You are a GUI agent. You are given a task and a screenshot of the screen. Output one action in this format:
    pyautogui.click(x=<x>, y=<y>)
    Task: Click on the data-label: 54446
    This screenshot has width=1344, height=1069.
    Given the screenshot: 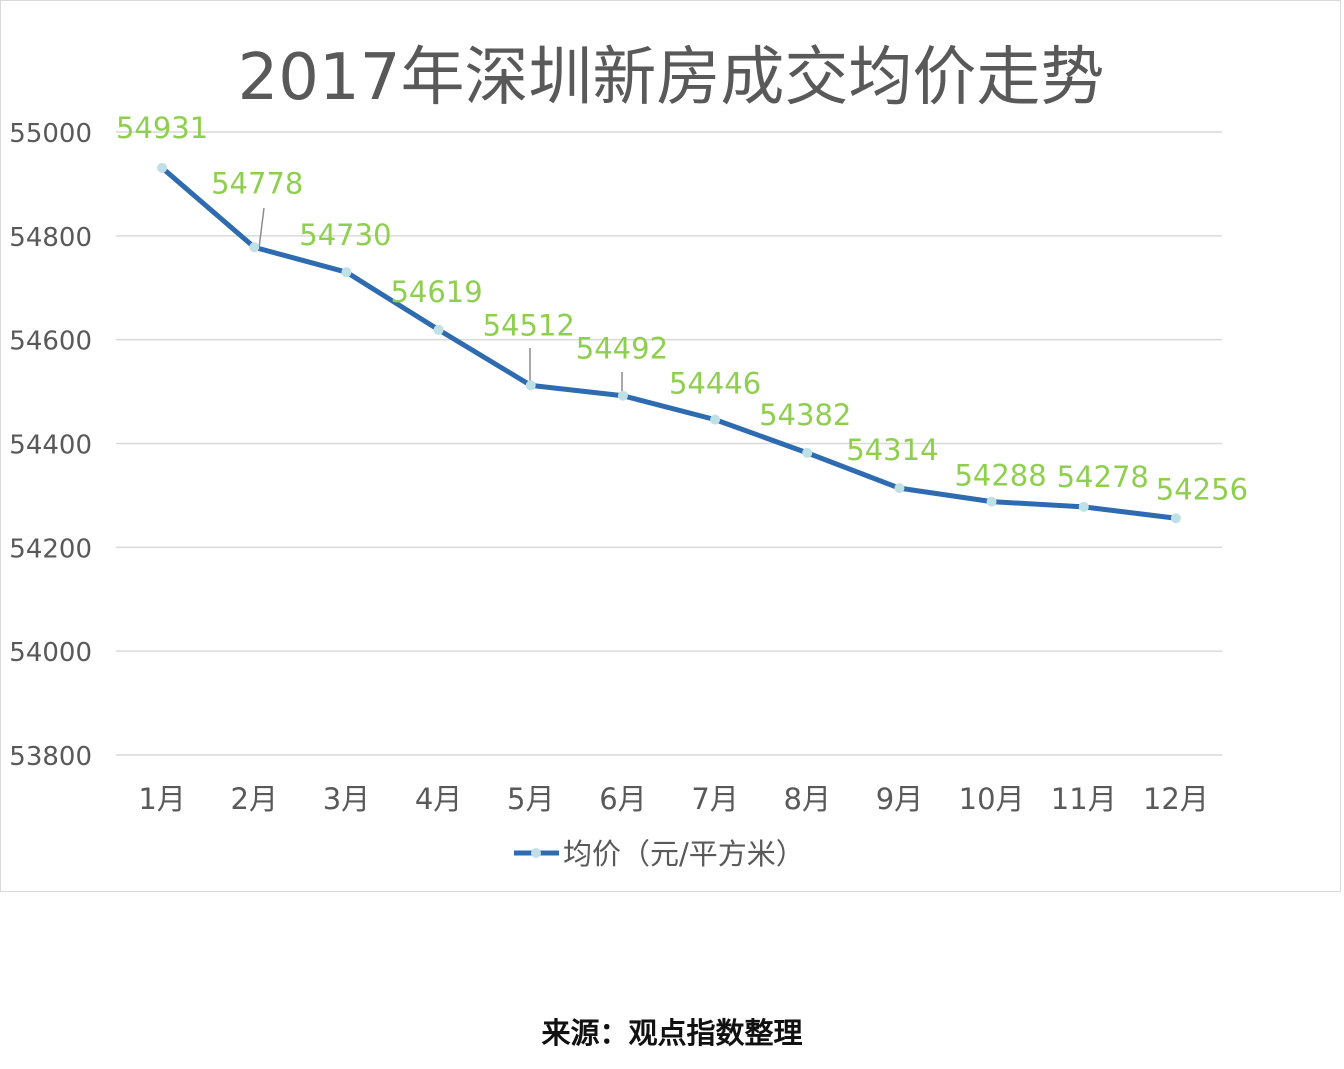 What is the action you would take?
    pyautogui.click(x=715, y=384)
    